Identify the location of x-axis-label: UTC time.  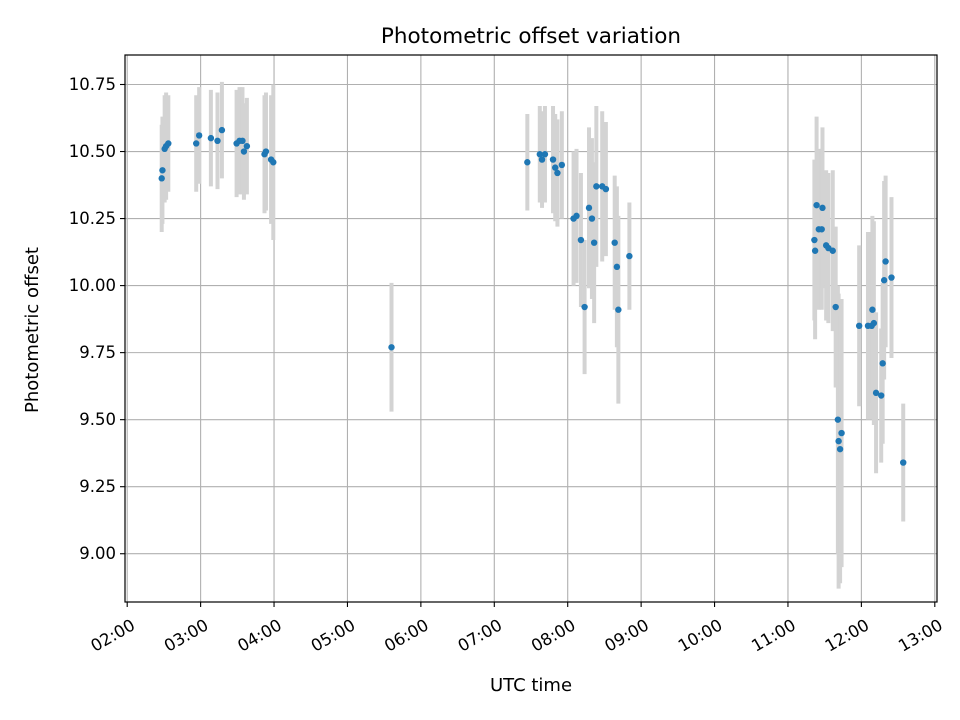
(531, 685).